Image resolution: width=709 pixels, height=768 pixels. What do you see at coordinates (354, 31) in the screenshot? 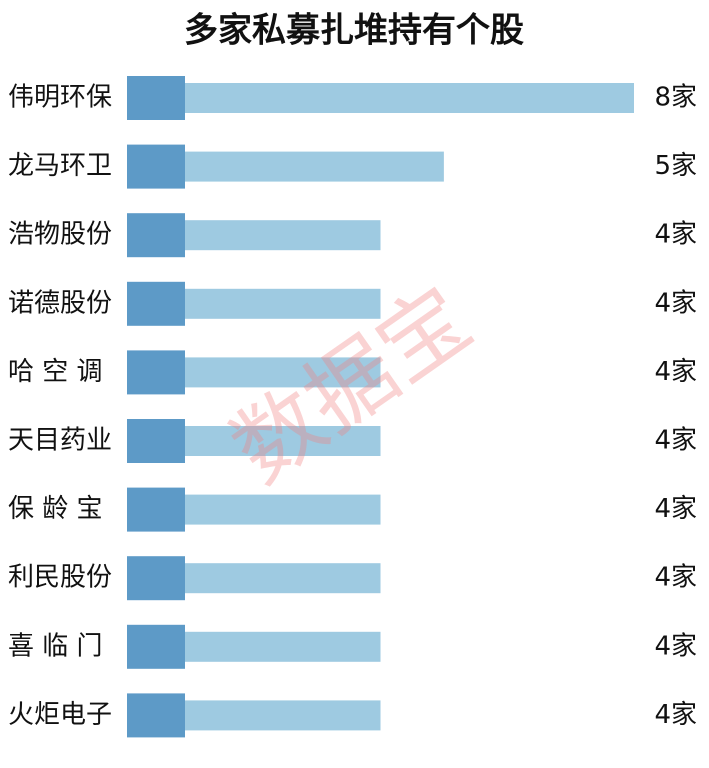
I see `chart-title: 多家私募扎堆持有个股` at bounding box center [354, 31].